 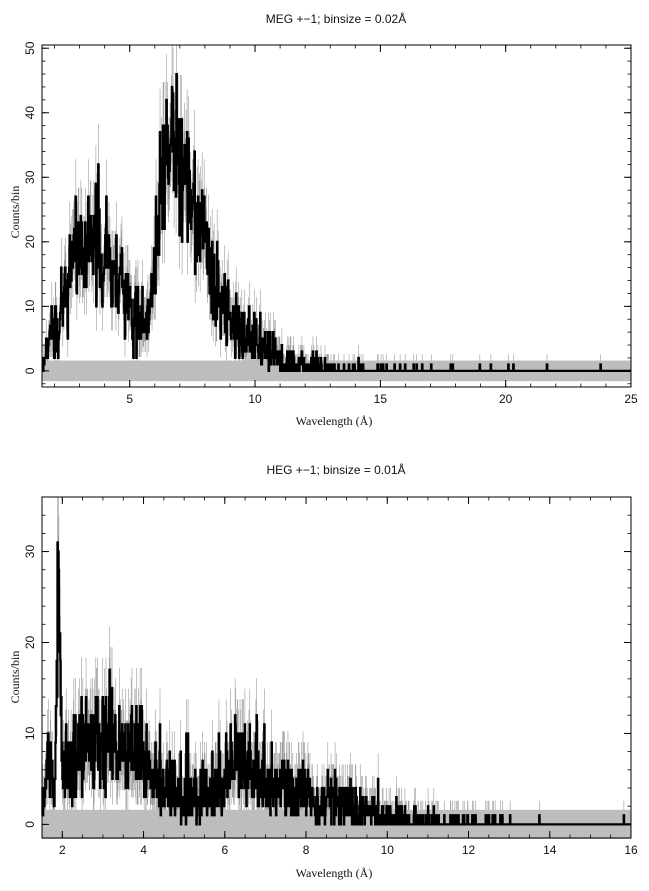 What do you see at coordinates (336, 18) in the screenshot?
I see `meg-title: MEG +−1; binsize = 0.02Å` at bounding box center [336, 18].